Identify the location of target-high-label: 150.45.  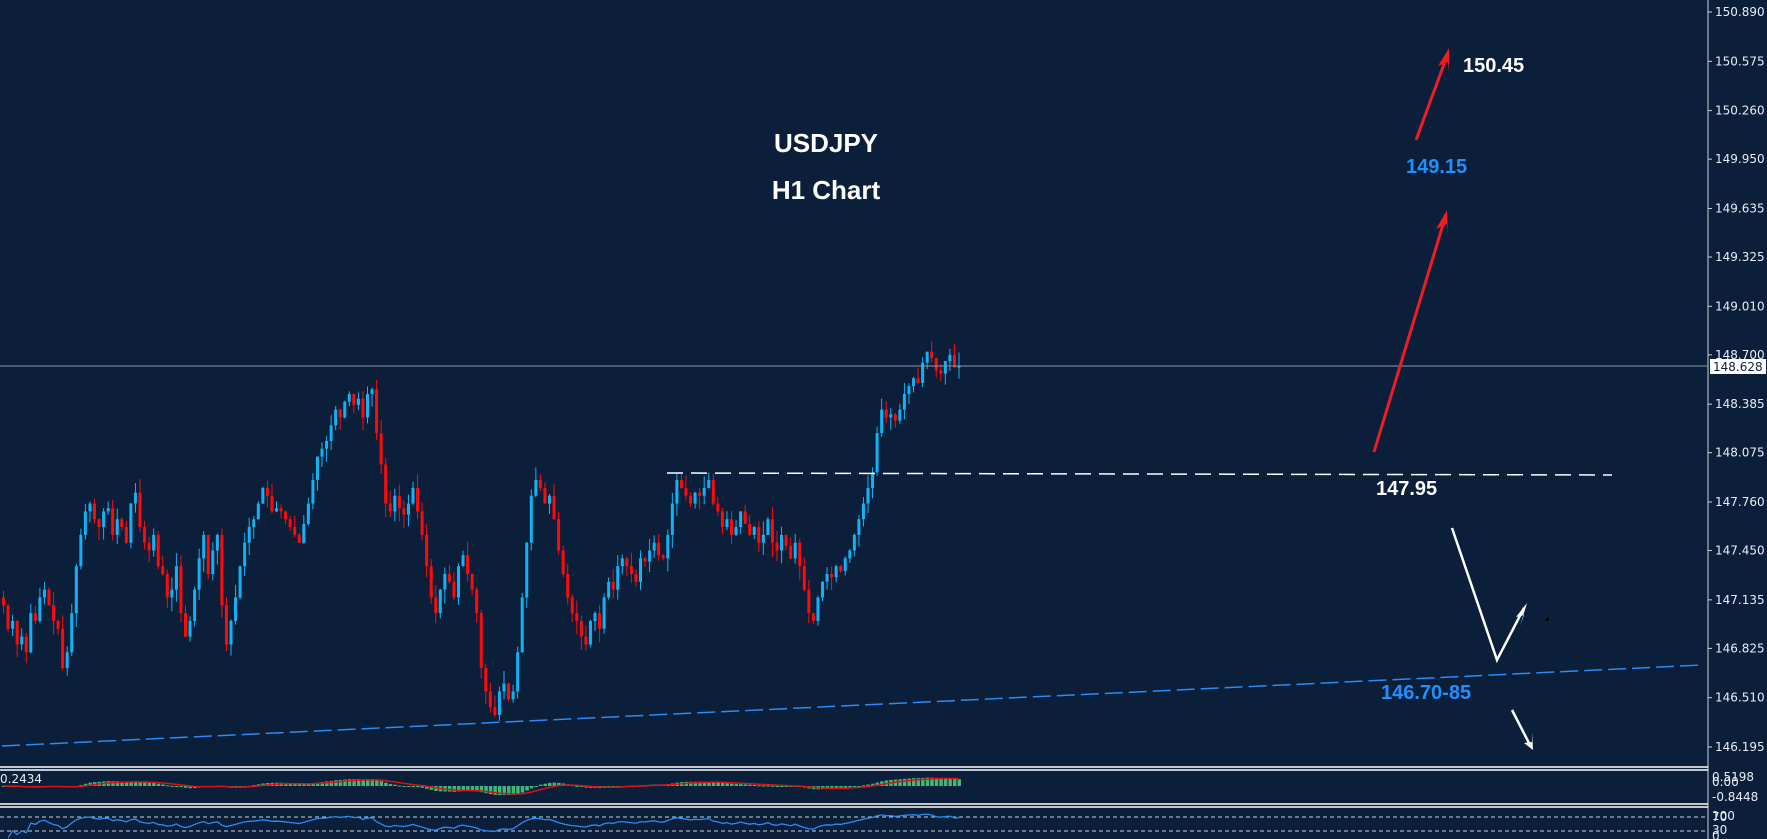
(1493, 66).